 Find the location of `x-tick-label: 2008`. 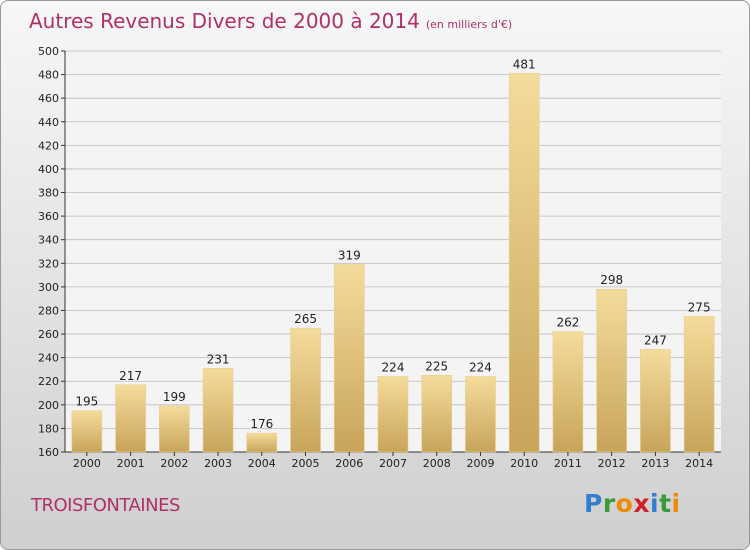

x-tick-label: 2008 is located at coordinates (437, 463).